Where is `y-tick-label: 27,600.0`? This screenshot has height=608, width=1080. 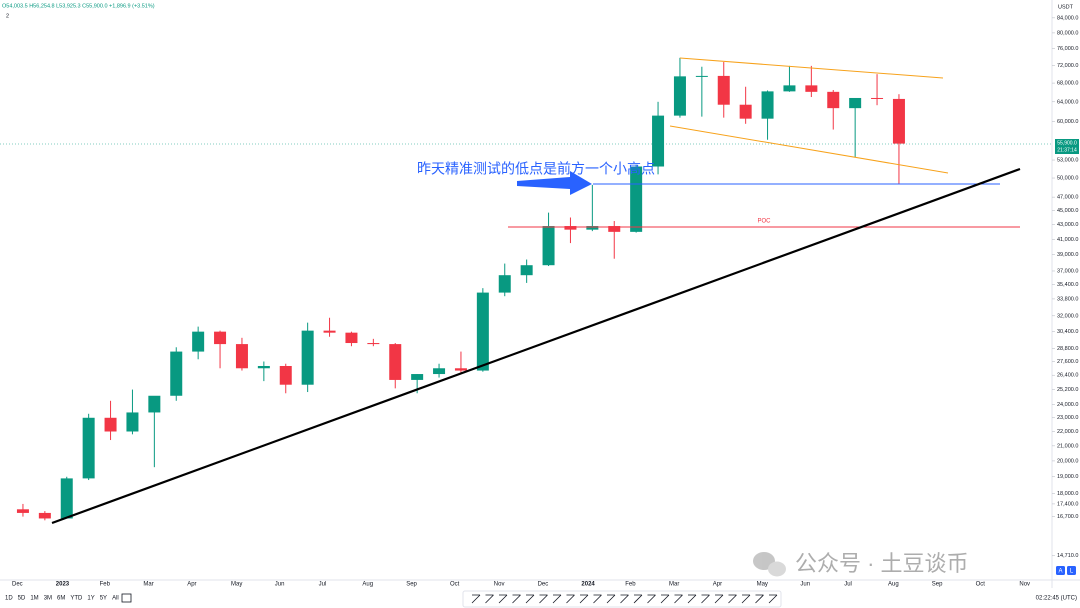
y-tick-label: 27,600.0 is located at coordinates (1067, 362).